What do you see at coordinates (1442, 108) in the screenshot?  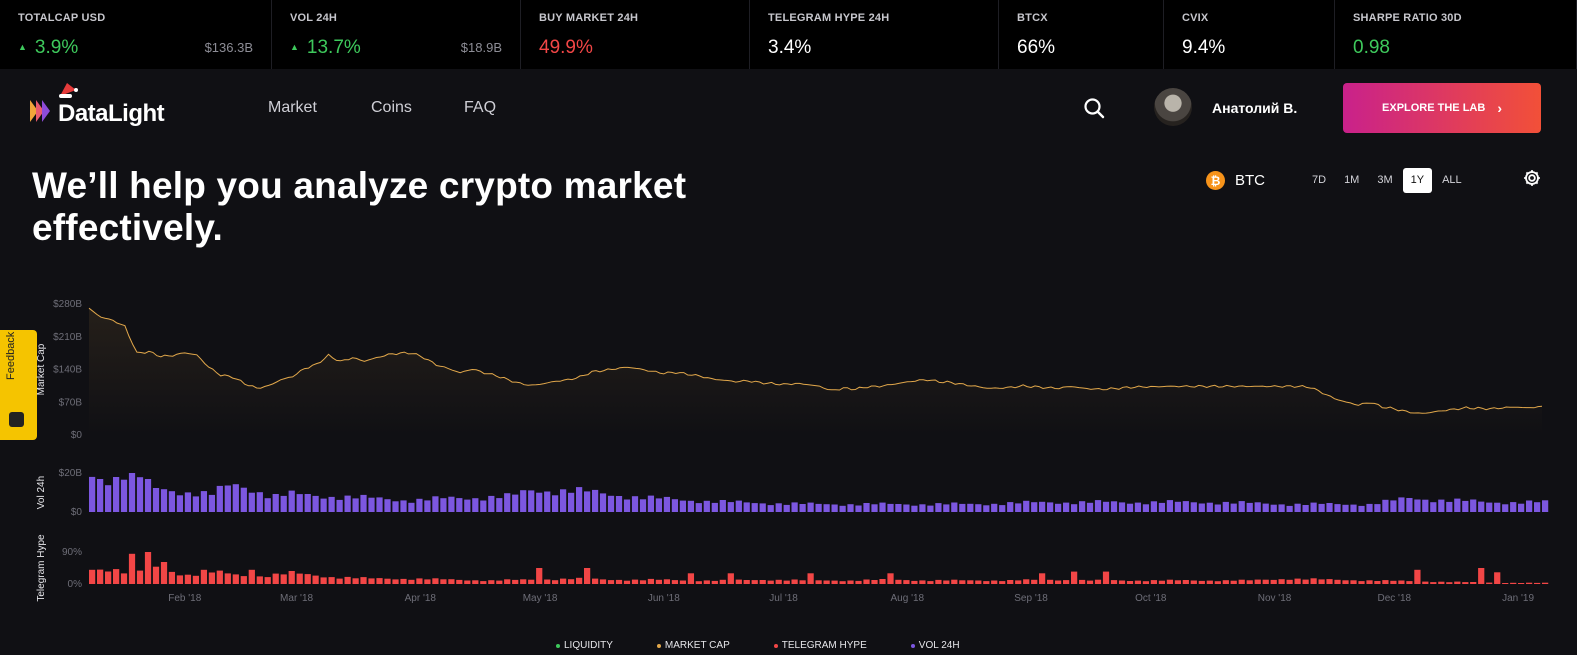 I see `explore-the-lab-button: EXPLORE THE LAB ›` at bounding box center [1442, 108].